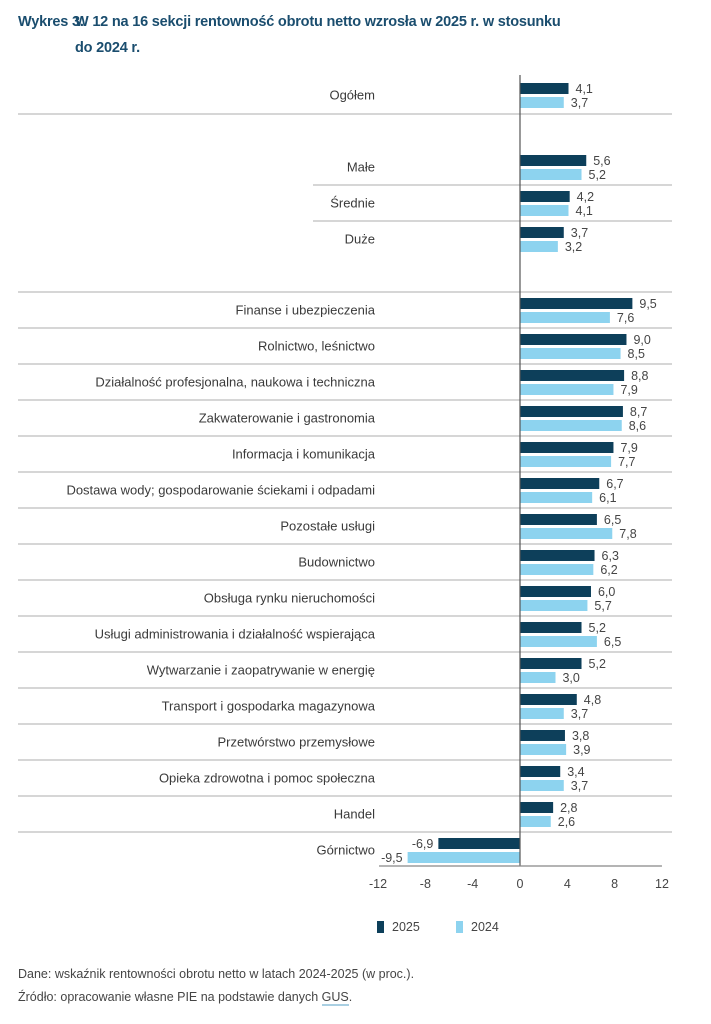 This screenshot has height=1024, width=711. I want to click on value-label-2025: 9,5, so click(647, 304).